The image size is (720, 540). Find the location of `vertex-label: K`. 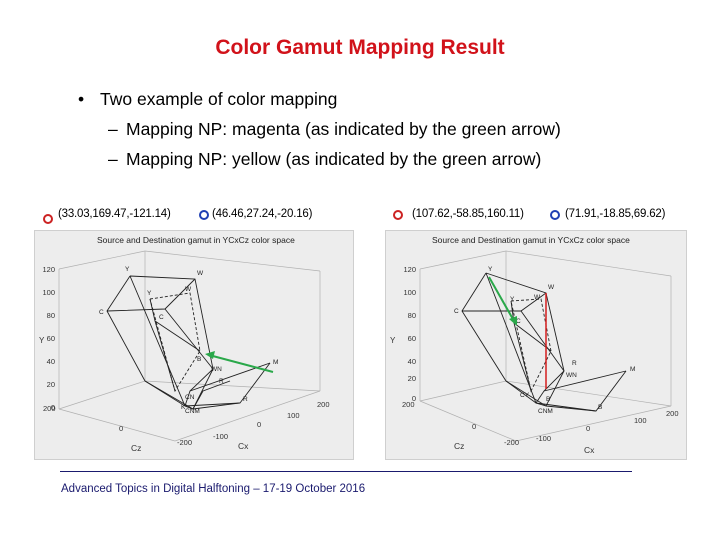

vertex-label: K is located at coordinates (183, 407).